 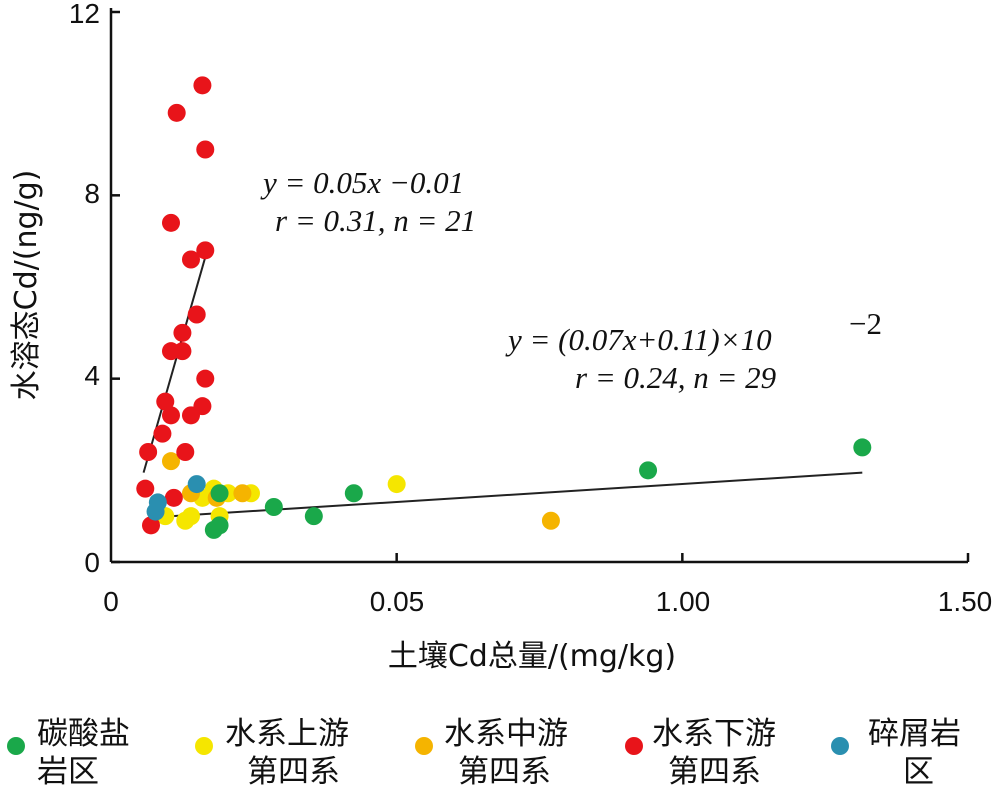 I want to click on y-tick-label-12: 12, so click(x=84, y=14).